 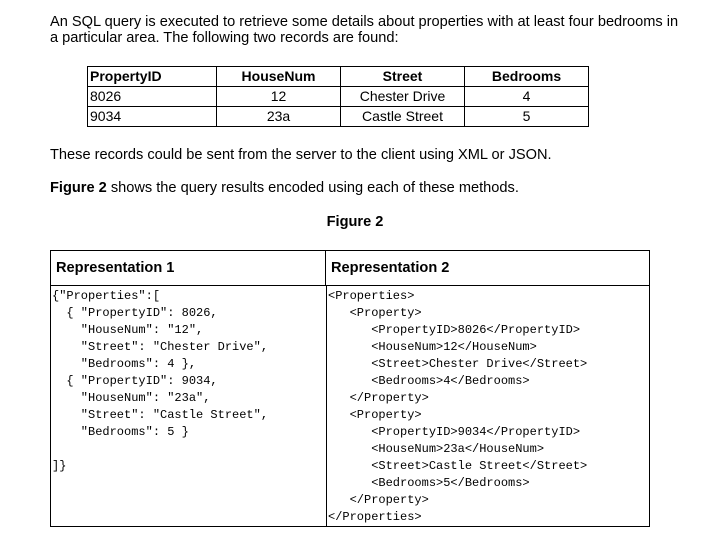 What do you see at coordinates (152, 116) in the screenshot?
I see `cell-propertyid: 9034` at bounding box center [152, 116].